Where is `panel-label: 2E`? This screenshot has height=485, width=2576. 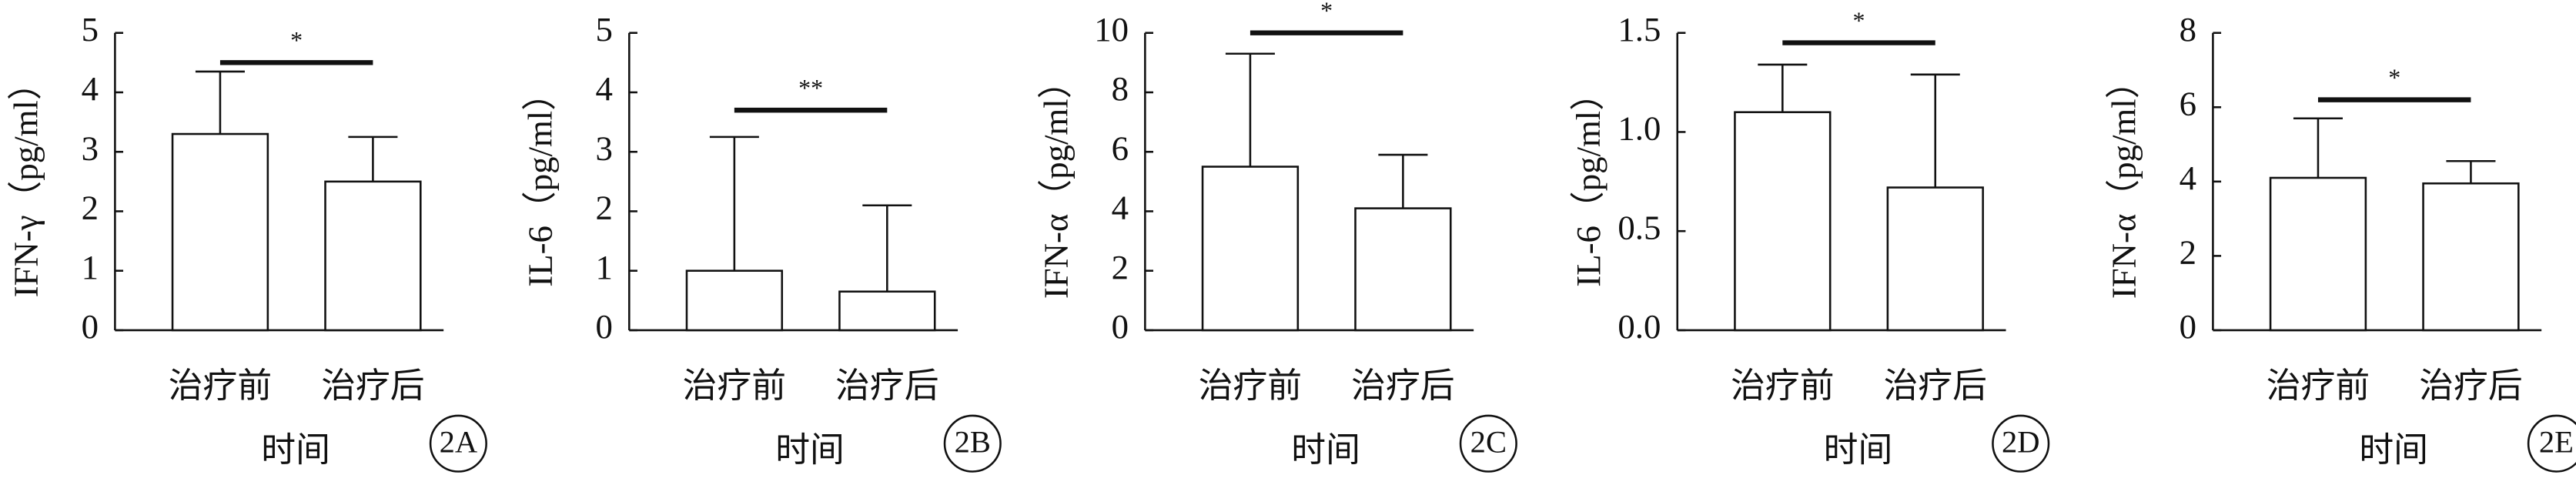 panel-label: 2E is located at coordinates (2556, 443).